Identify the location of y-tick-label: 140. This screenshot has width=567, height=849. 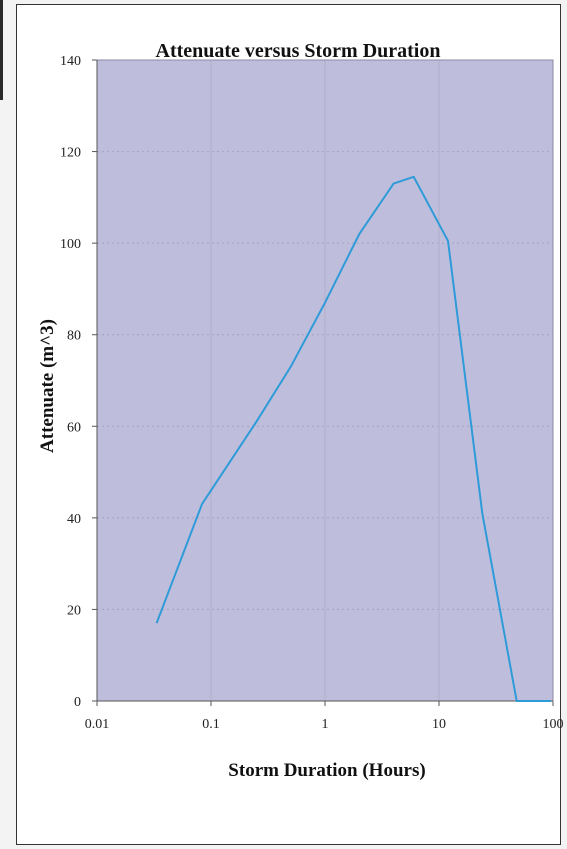
(70, 61).